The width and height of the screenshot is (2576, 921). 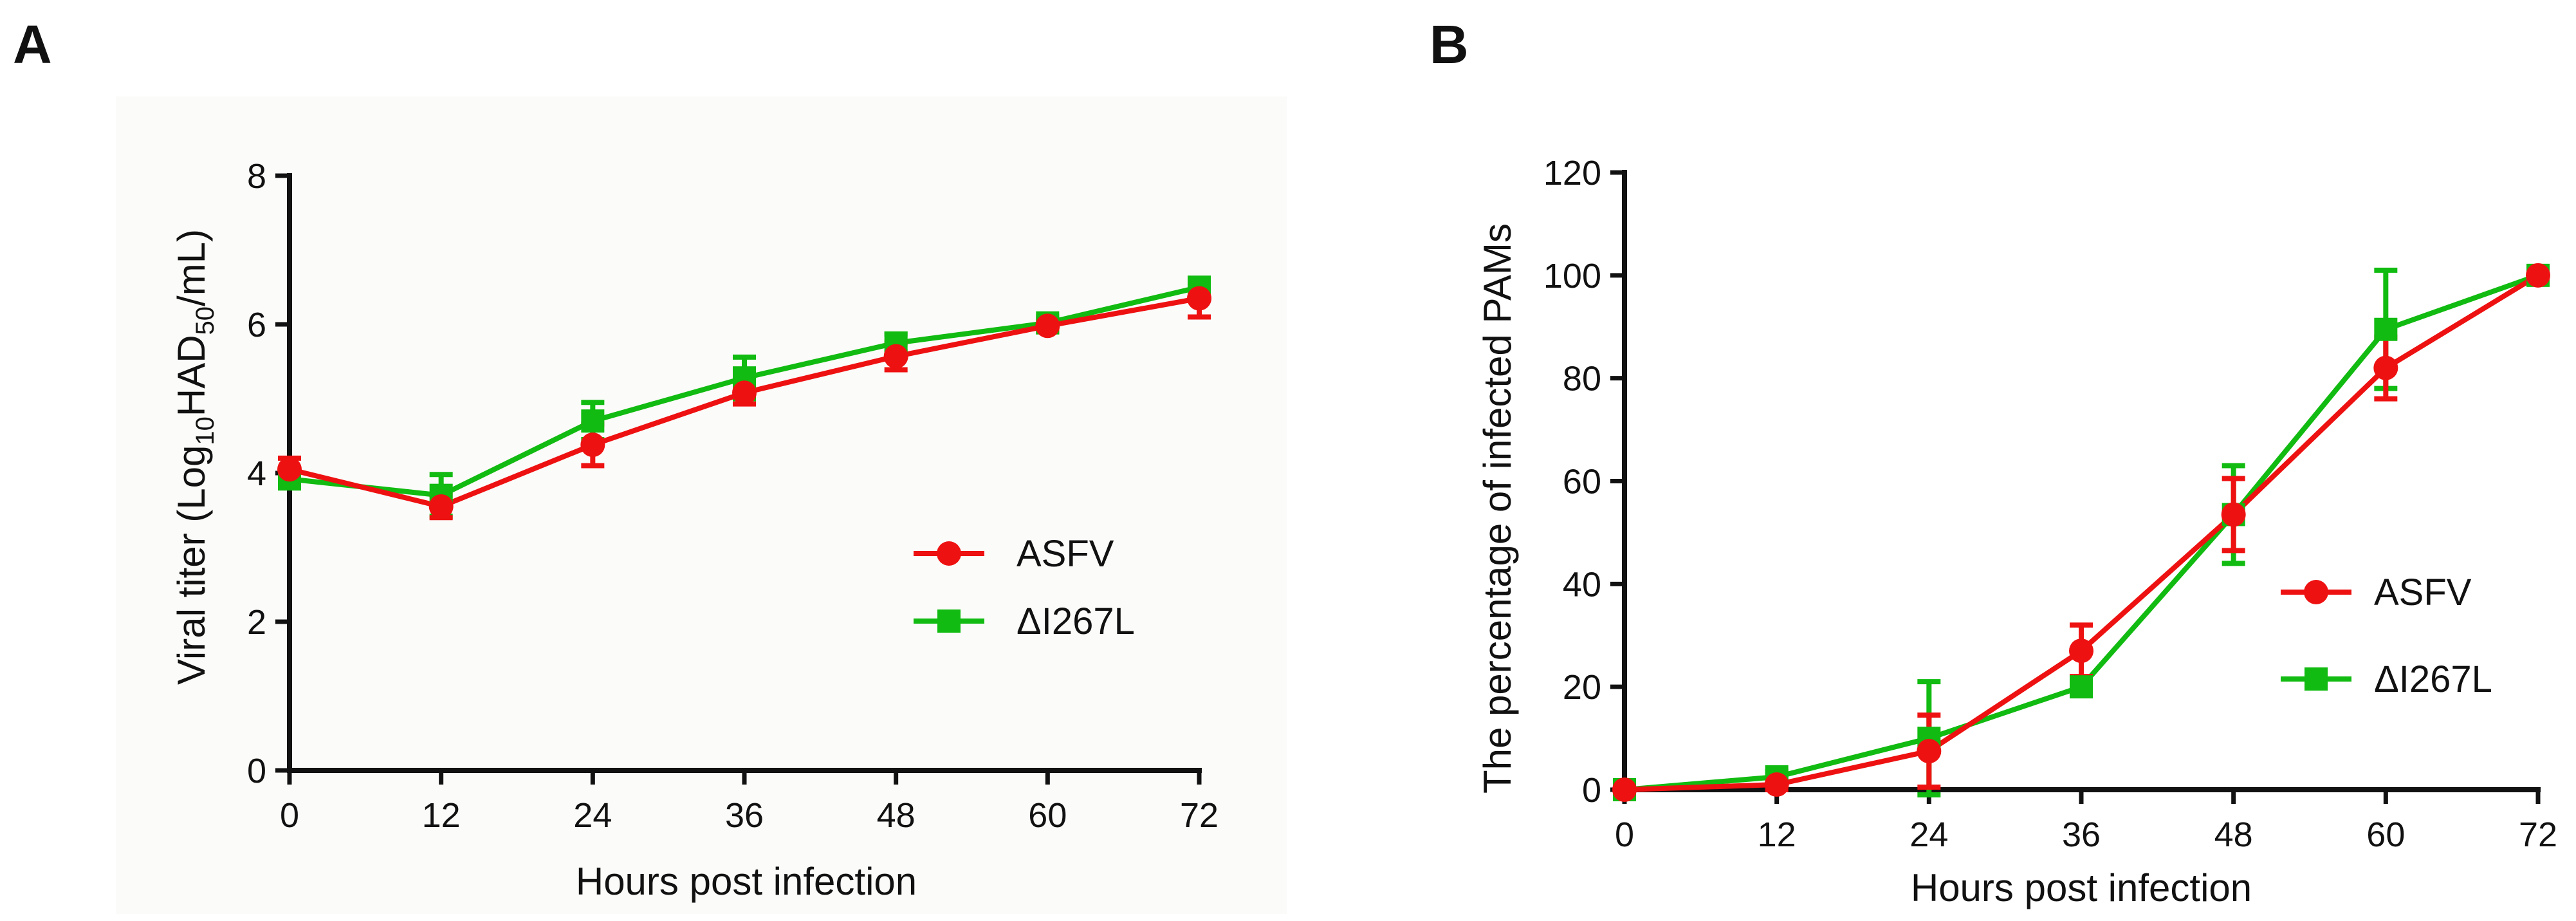 I want to click on panel-b-x-tick-label: 12, so click(x=1777, y=834).